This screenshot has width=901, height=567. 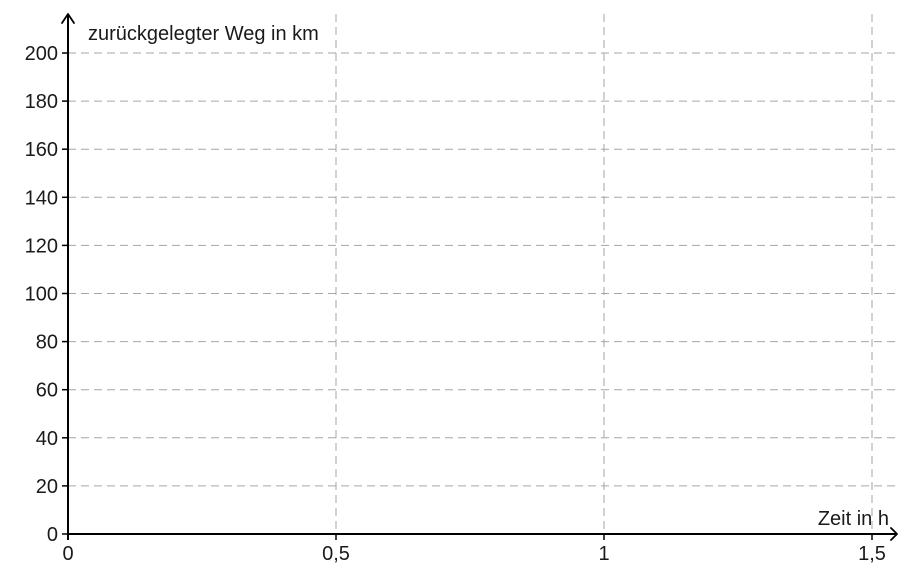 I want to click on y-tick-label: 0, so click(x=52, y=535).